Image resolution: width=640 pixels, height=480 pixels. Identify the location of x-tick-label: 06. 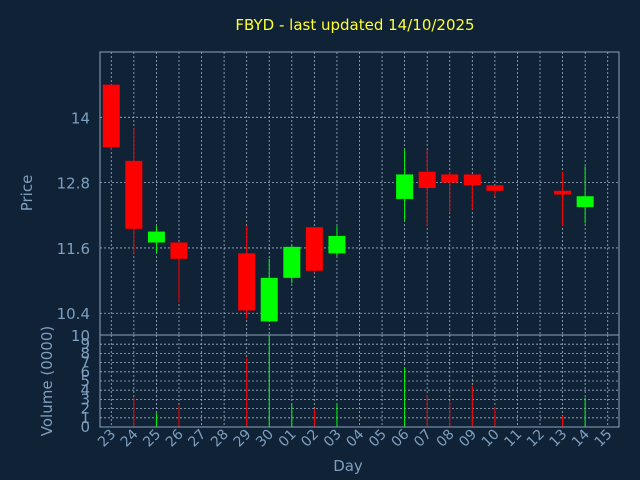
(401, 438).